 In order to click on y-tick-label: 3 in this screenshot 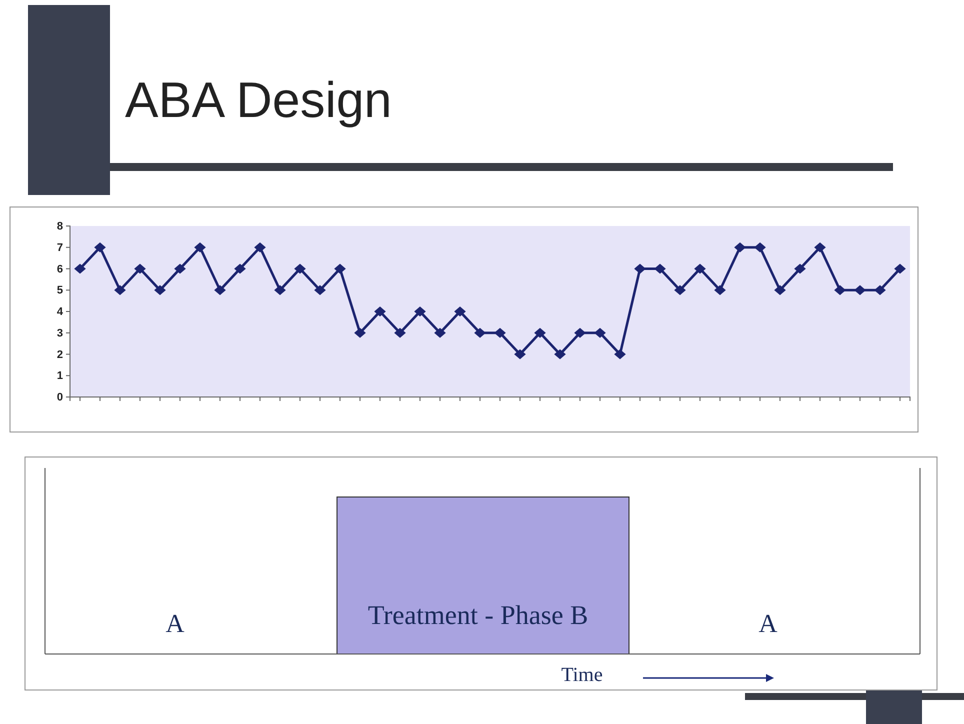, I will do `click(59, 333)`.